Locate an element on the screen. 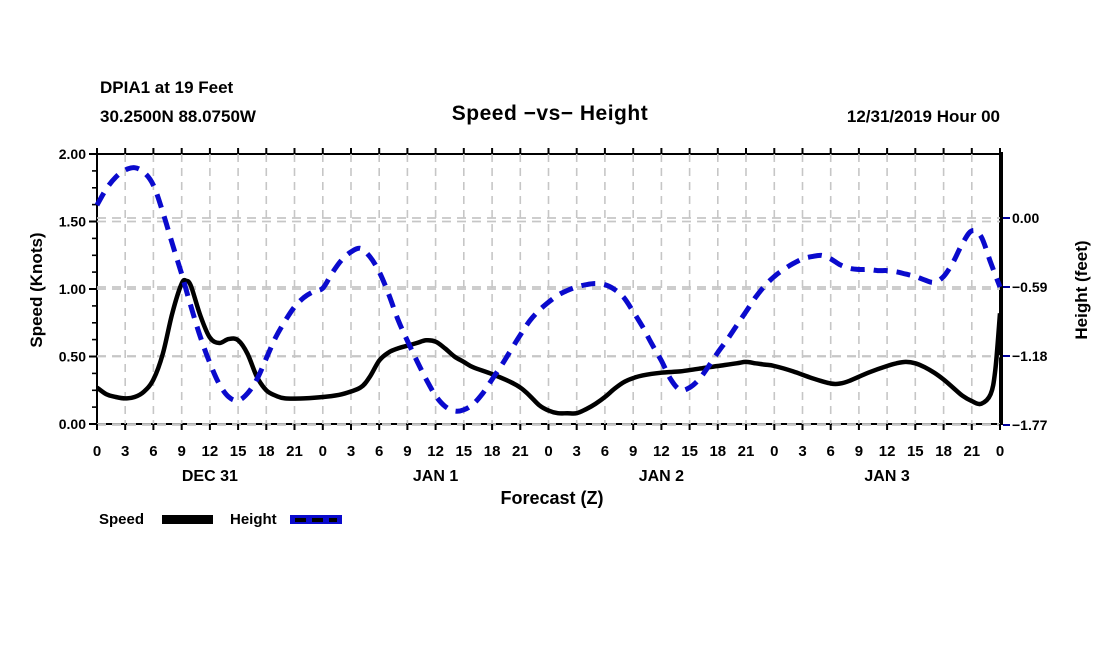 This screenshot has height=650, width=1100. day-label: JAN 1 is located at coordinates (435, 476).